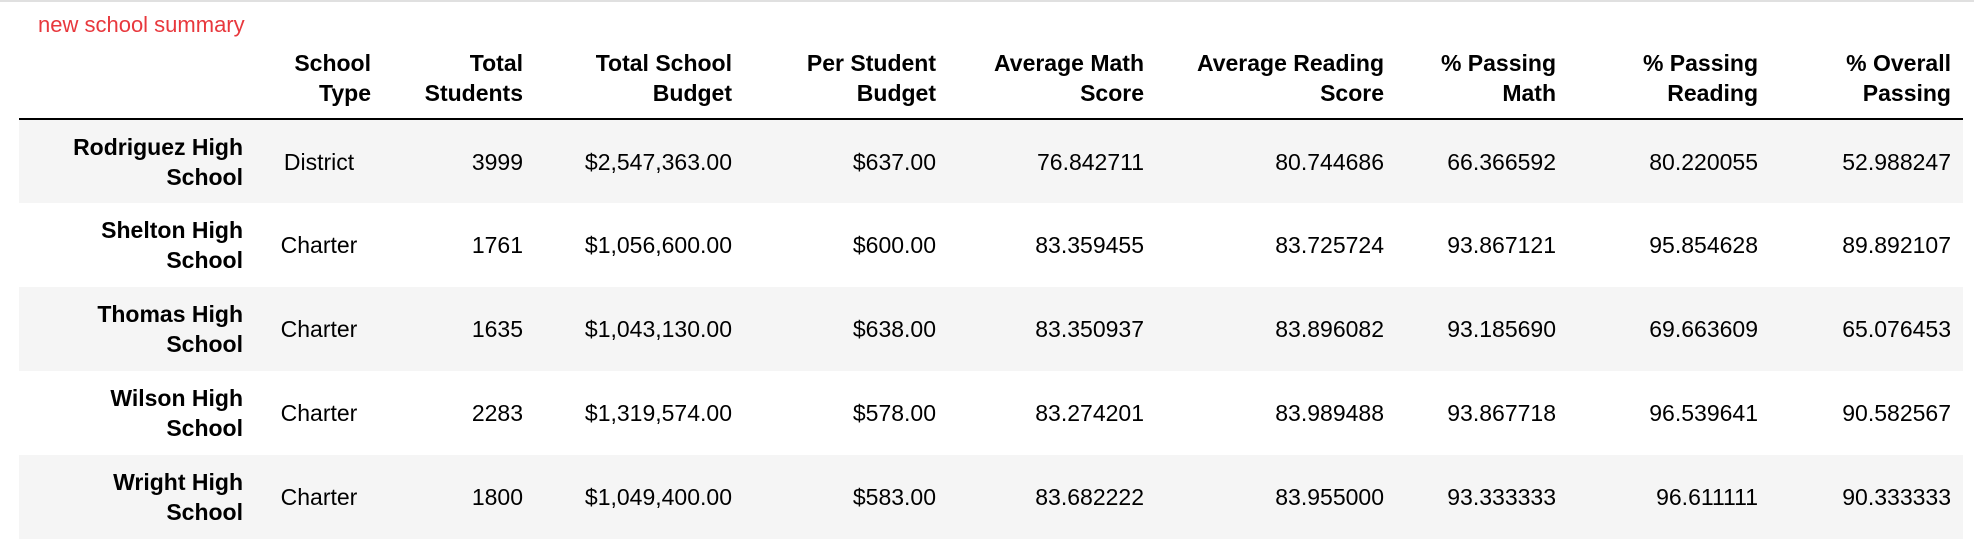  Describe the element at coordinates (1052, 83) in the screenshot. I see `header-average-math-score: Average Math Score` at that location.